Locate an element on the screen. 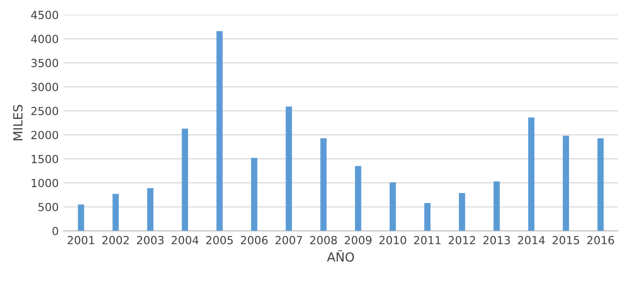 The image size is (637, 296). y-tick-label: 0 is located at coordinates (55, 231).